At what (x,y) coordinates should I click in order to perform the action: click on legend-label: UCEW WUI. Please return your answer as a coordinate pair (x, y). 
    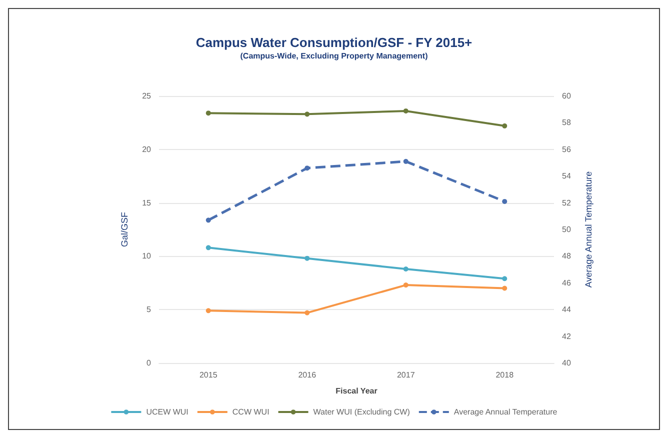
    Looking at the image, I should click on (167, 412).